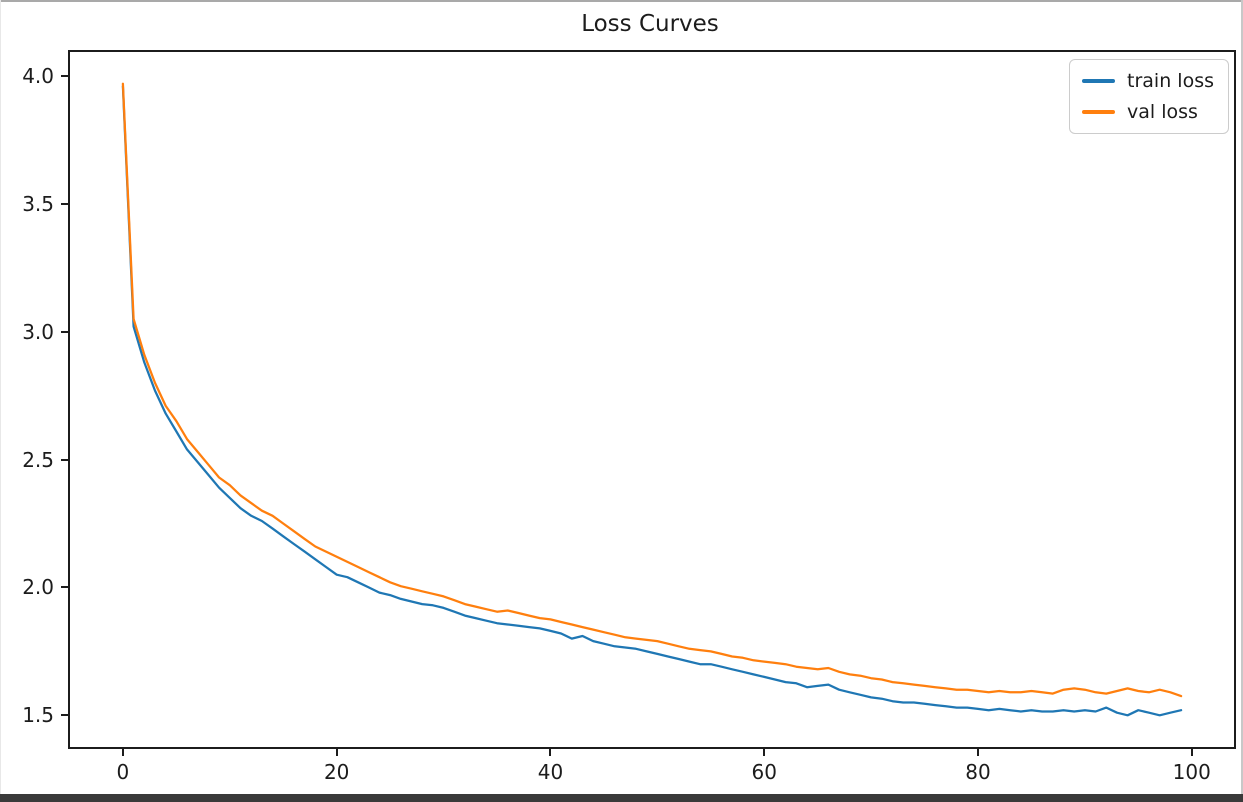 This screenshot has height=802, width=1243. What do you see at coordinates (1099, 81) in the screenshot?
I see `train-loss-swatch` at bounding box center [1099, 81].